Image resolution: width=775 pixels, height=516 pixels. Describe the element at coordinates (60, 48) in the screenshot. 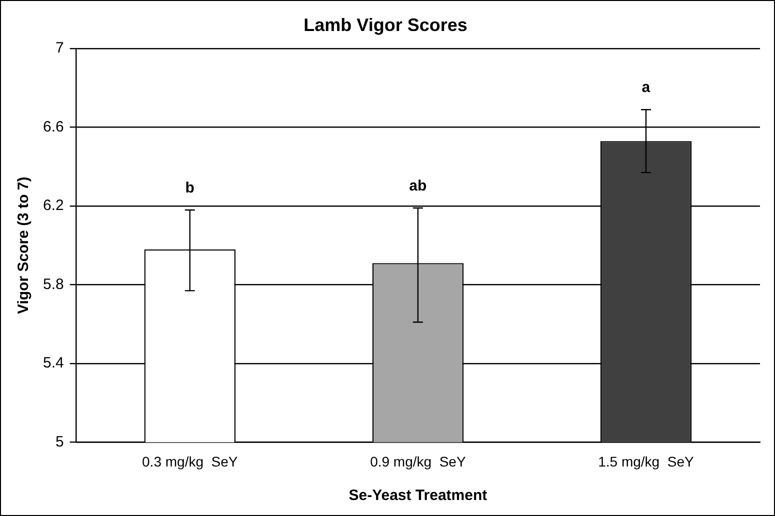

I see `y-tick-label: 7` at that location.